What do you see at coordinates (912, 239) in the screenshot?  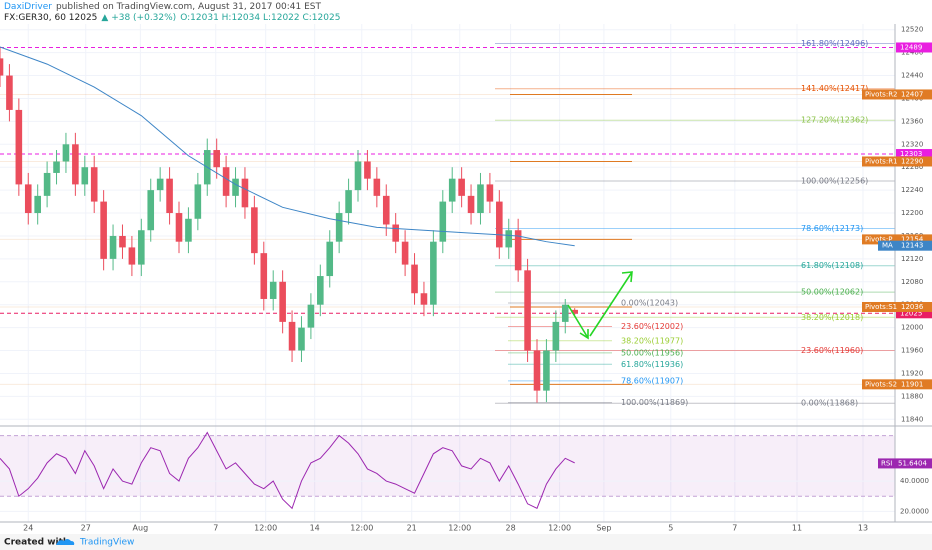 I see `pivot-value: 12154` at bounding box center [912, 239].